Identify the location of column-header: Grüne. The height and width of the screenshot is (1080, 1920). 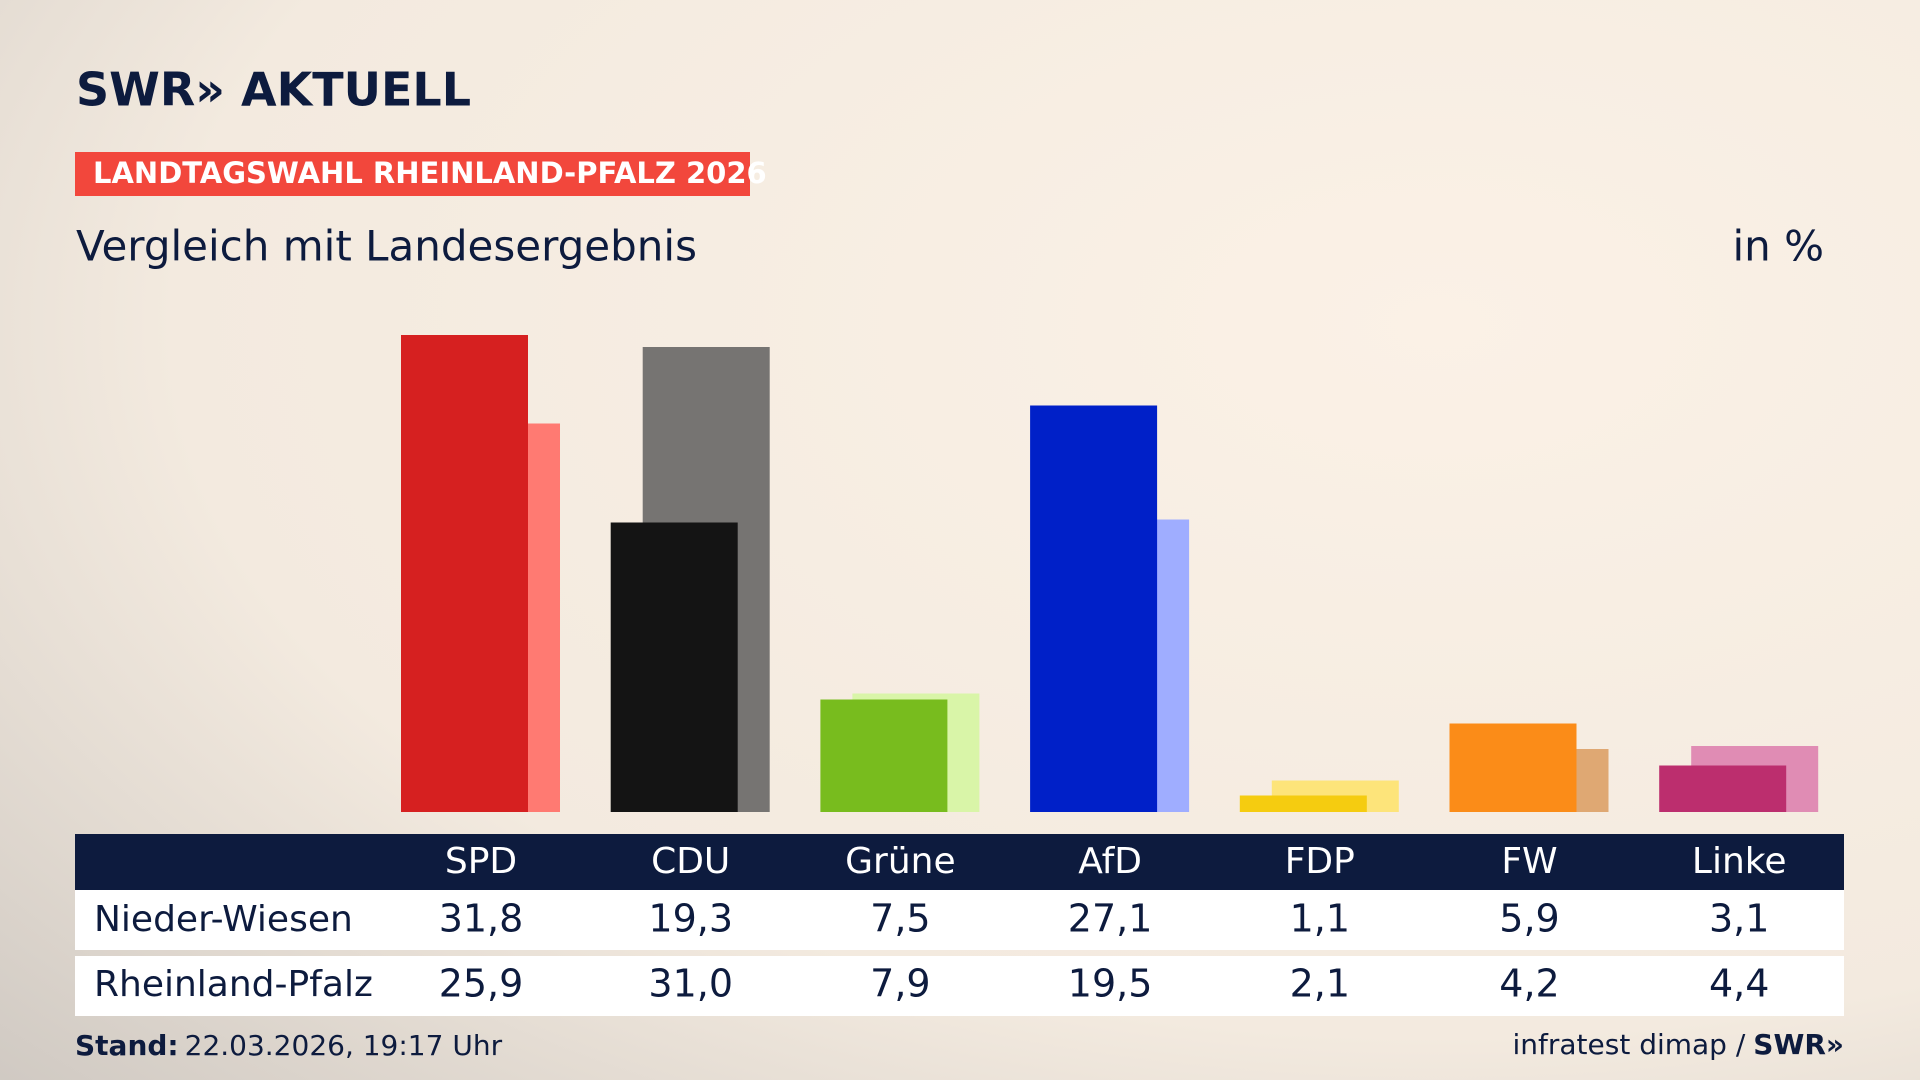
(900, 861).